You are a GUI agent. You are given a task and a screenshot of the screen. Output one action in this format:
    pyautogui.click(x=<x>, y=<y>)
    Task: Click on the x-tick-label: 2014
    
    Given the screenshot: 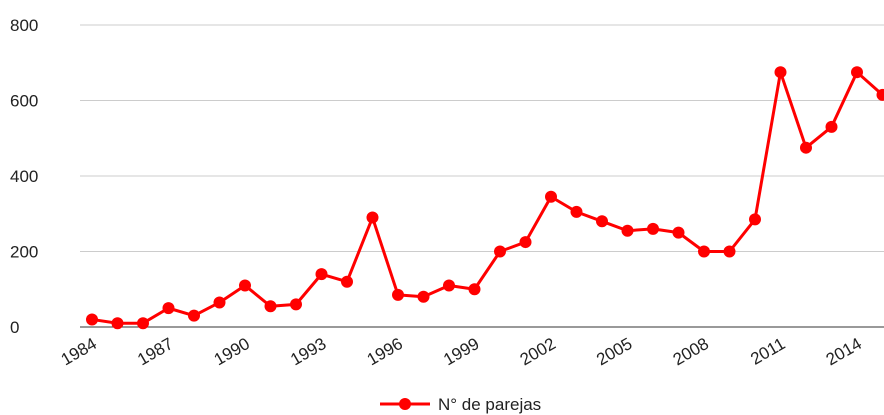 What is the action you would take?
    pyautogui.click(x=844, y=351)
    